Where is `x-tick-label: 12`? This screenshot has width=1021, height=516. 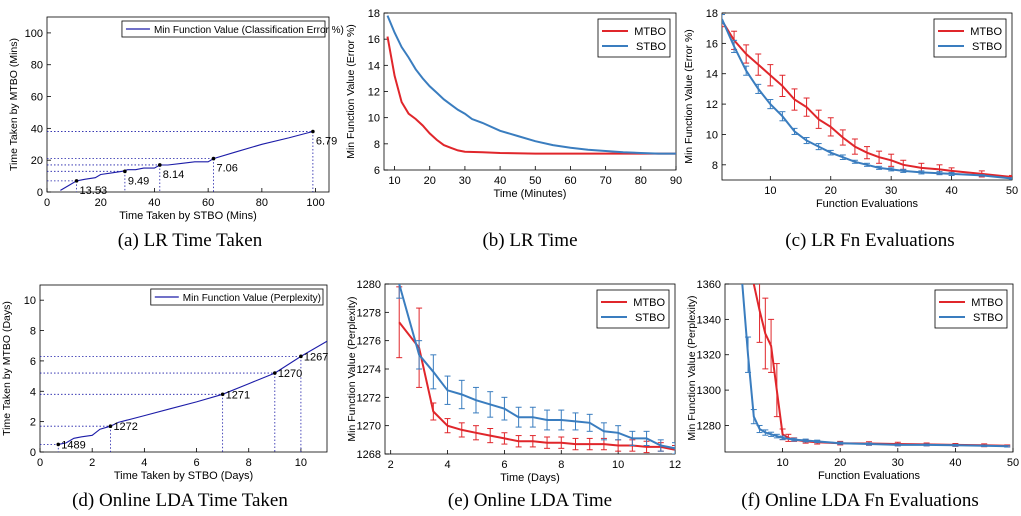
x-tick-label: 12 is located at coordinates (675, 465).